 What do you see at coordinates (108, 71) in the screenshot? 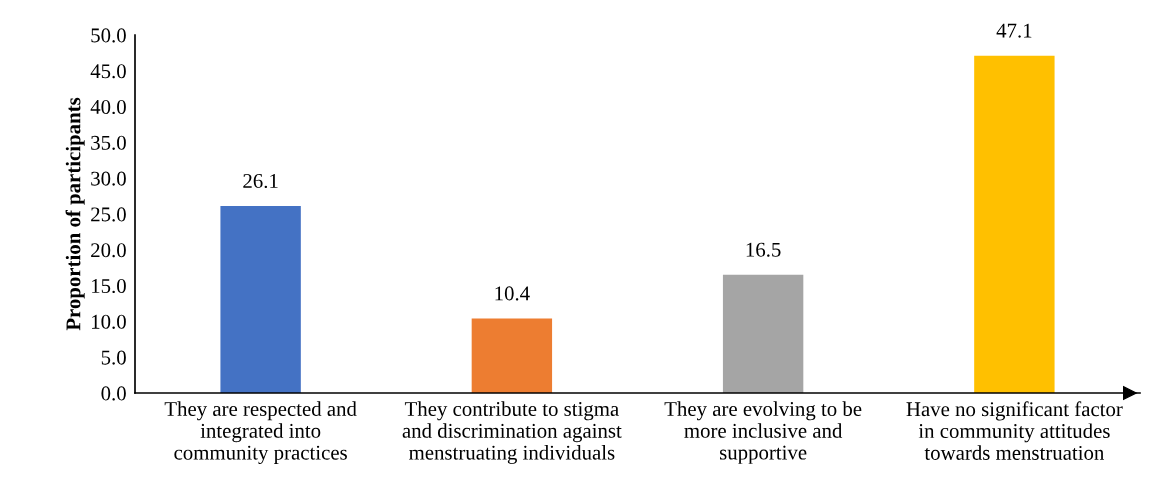
I see `y-tick-label: 45.0` at bounding box center [108, 71].